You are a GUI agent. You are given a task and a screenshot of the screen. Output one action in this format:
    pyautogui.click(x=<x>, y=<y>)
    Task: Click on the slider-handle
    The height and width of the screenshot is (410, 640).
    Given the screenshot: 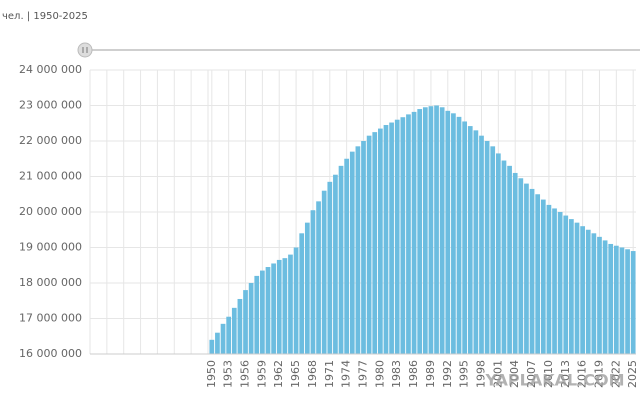 What is the action you would take?
    pyautogui.click(x=85, y=50)
    